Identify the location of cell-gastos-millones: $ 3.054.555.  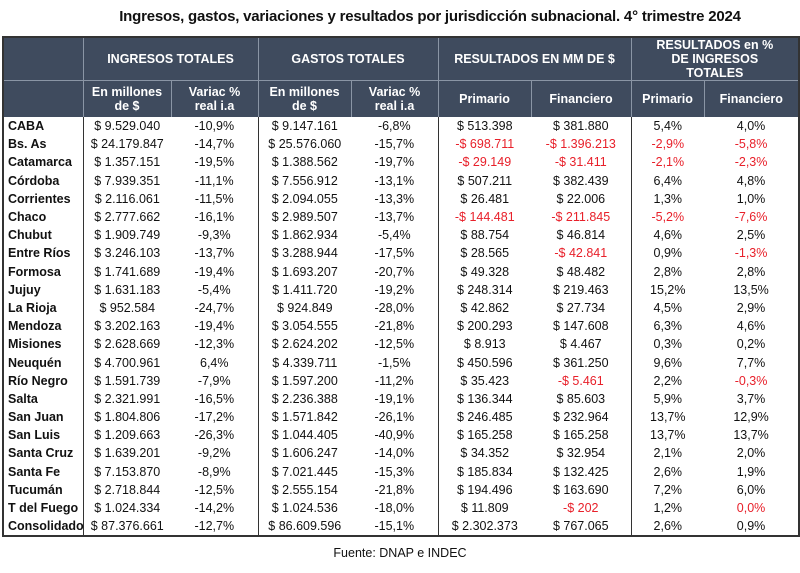
(304, 326).